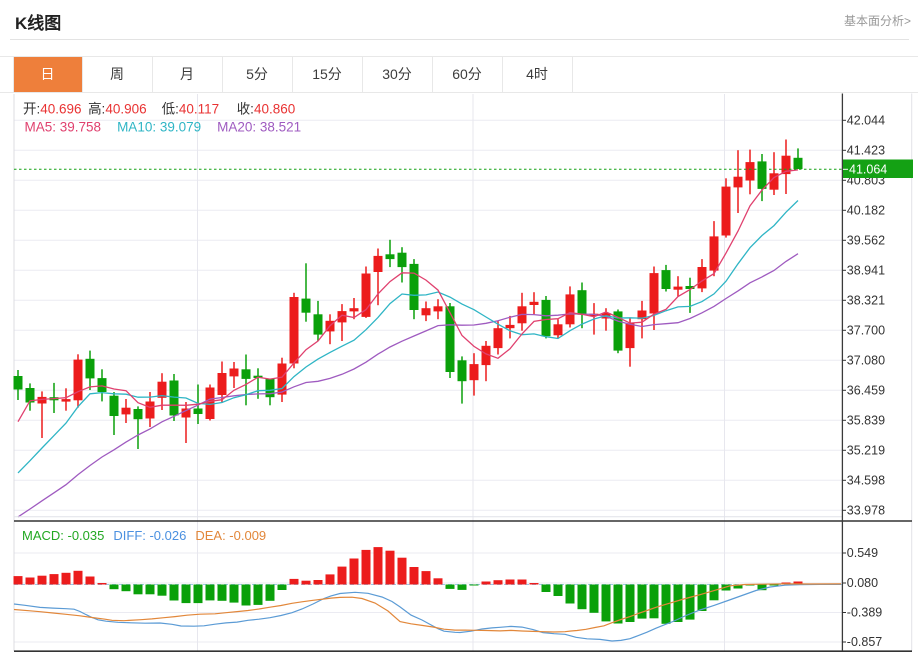 The height and width of the screenshot is (654, 918). What do you see at coordinates (866, 151) in the screenshot?
I see `svg-text: 41.423` at bounding box center [866, 151].